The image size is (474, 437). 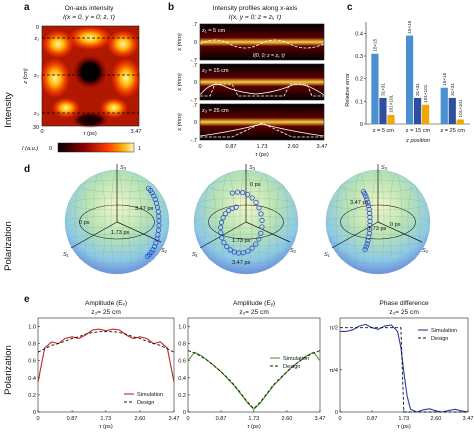 I want to click on b-xtick-0: 0, so click(x=199, y=147).